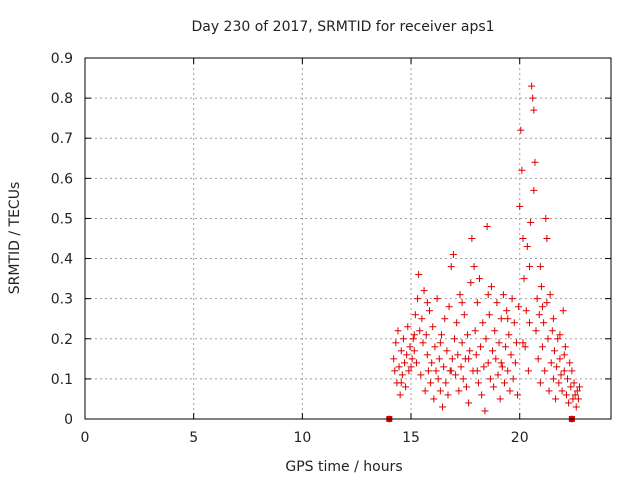 The height and width of the screenshot is (480, 640). I want to click on x-tick-label: 0, so click(85, 438).